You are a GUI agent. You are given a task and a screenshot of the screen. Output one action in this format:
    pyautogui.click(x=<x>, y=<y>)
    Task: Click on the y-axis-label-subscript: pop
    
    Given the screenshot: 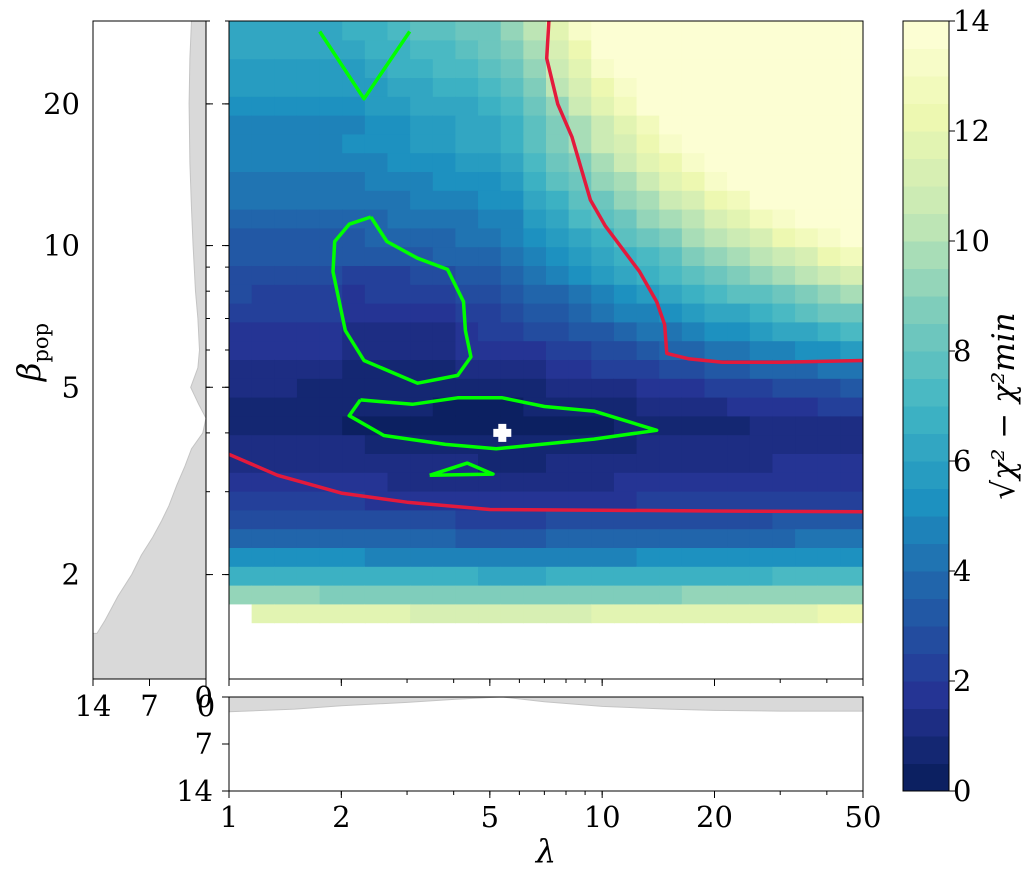 What is the action you would take?
    pyautogui.click(x=41, y=343)
    